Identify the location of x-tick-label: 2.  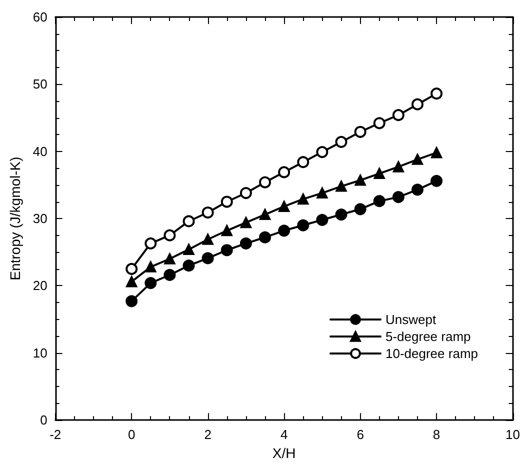
(208, 434).